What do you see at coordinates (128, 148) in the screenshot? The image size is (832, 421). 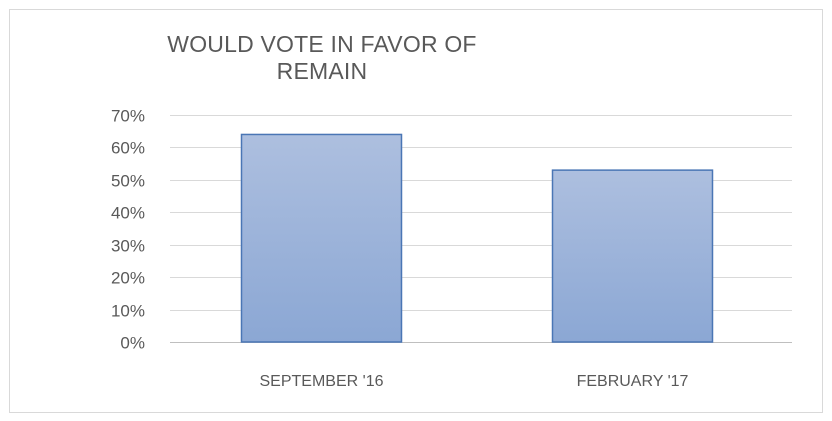 I see `y-tick-label: 60%` at bounding box center [128, 148].